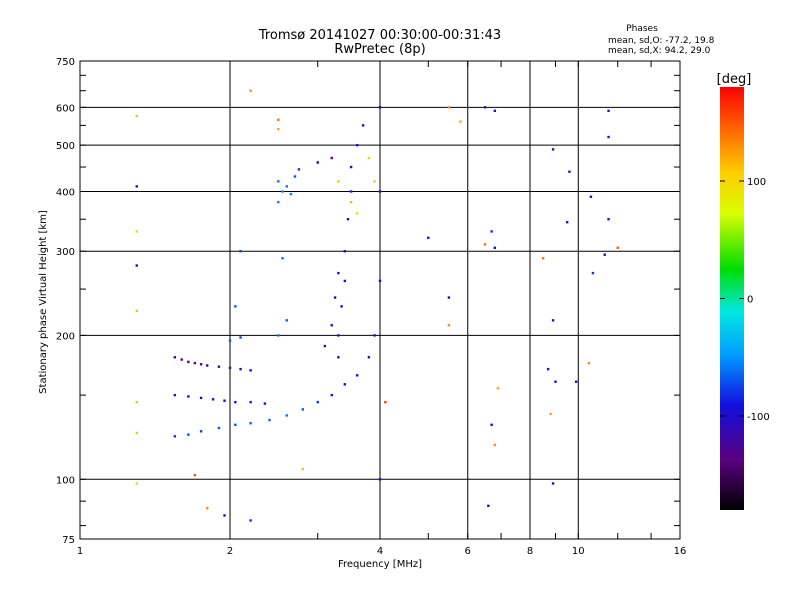 Image resolution: width=800 pixels, height=600 pixels. What do you see at coordinates (65, 336) in the screenshot?
I see `y-tick-label: 200` at bounding box center [65, 336].